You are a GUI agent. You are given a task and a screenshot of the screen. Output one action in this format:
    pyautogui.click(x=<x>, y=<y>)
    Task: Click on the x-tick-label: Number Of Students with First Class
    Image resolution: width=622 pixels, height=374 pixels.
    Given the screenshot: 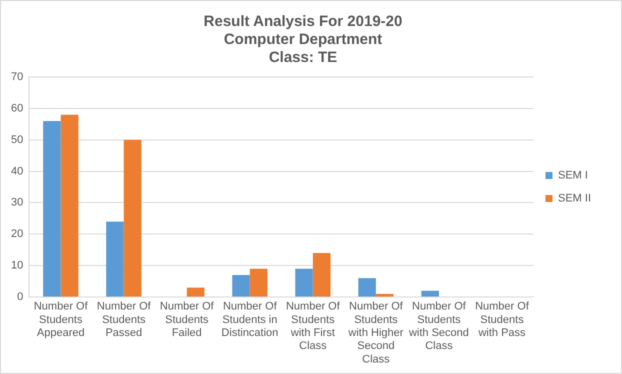 What is the action you would take?
    pyautogui.click(x=313, y=326)
    